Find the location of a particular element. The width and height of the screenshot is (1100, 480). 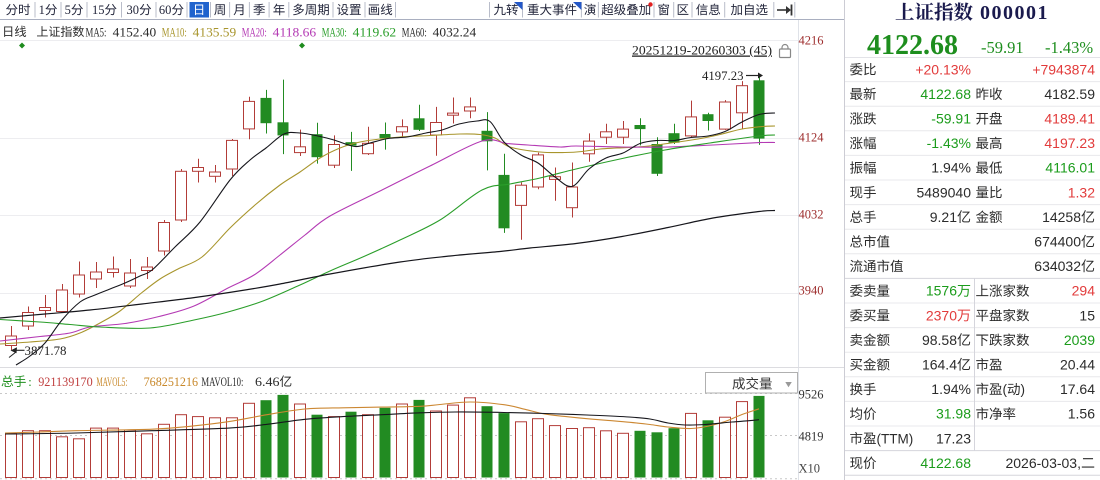

svg-text: 6.46 is located at coordinates (267, 382).